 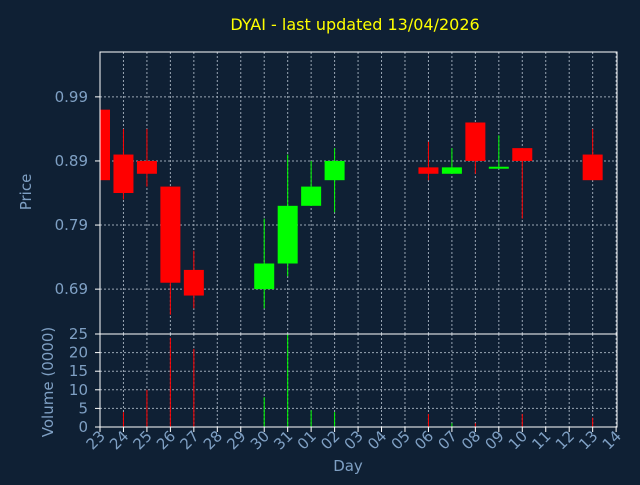 What do you see at coordinates (71, 225) in the screenshot?
I see `price-tick-label: 0.79` at bounding box center [71, 225].